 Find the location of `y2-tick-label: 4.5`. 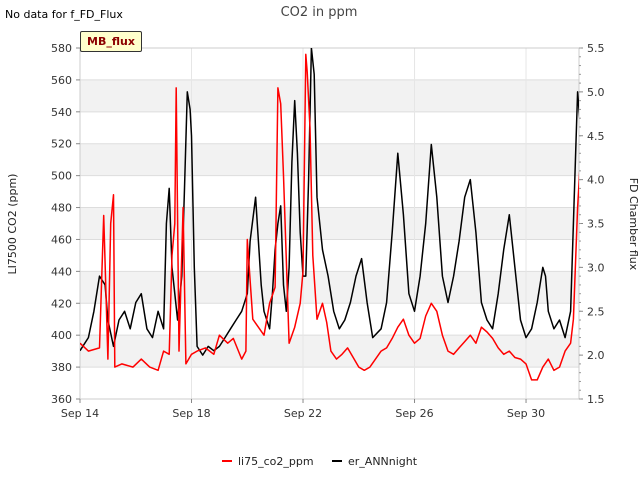

y2-tick-label: 4.5 is located at coordinates (596, 136).